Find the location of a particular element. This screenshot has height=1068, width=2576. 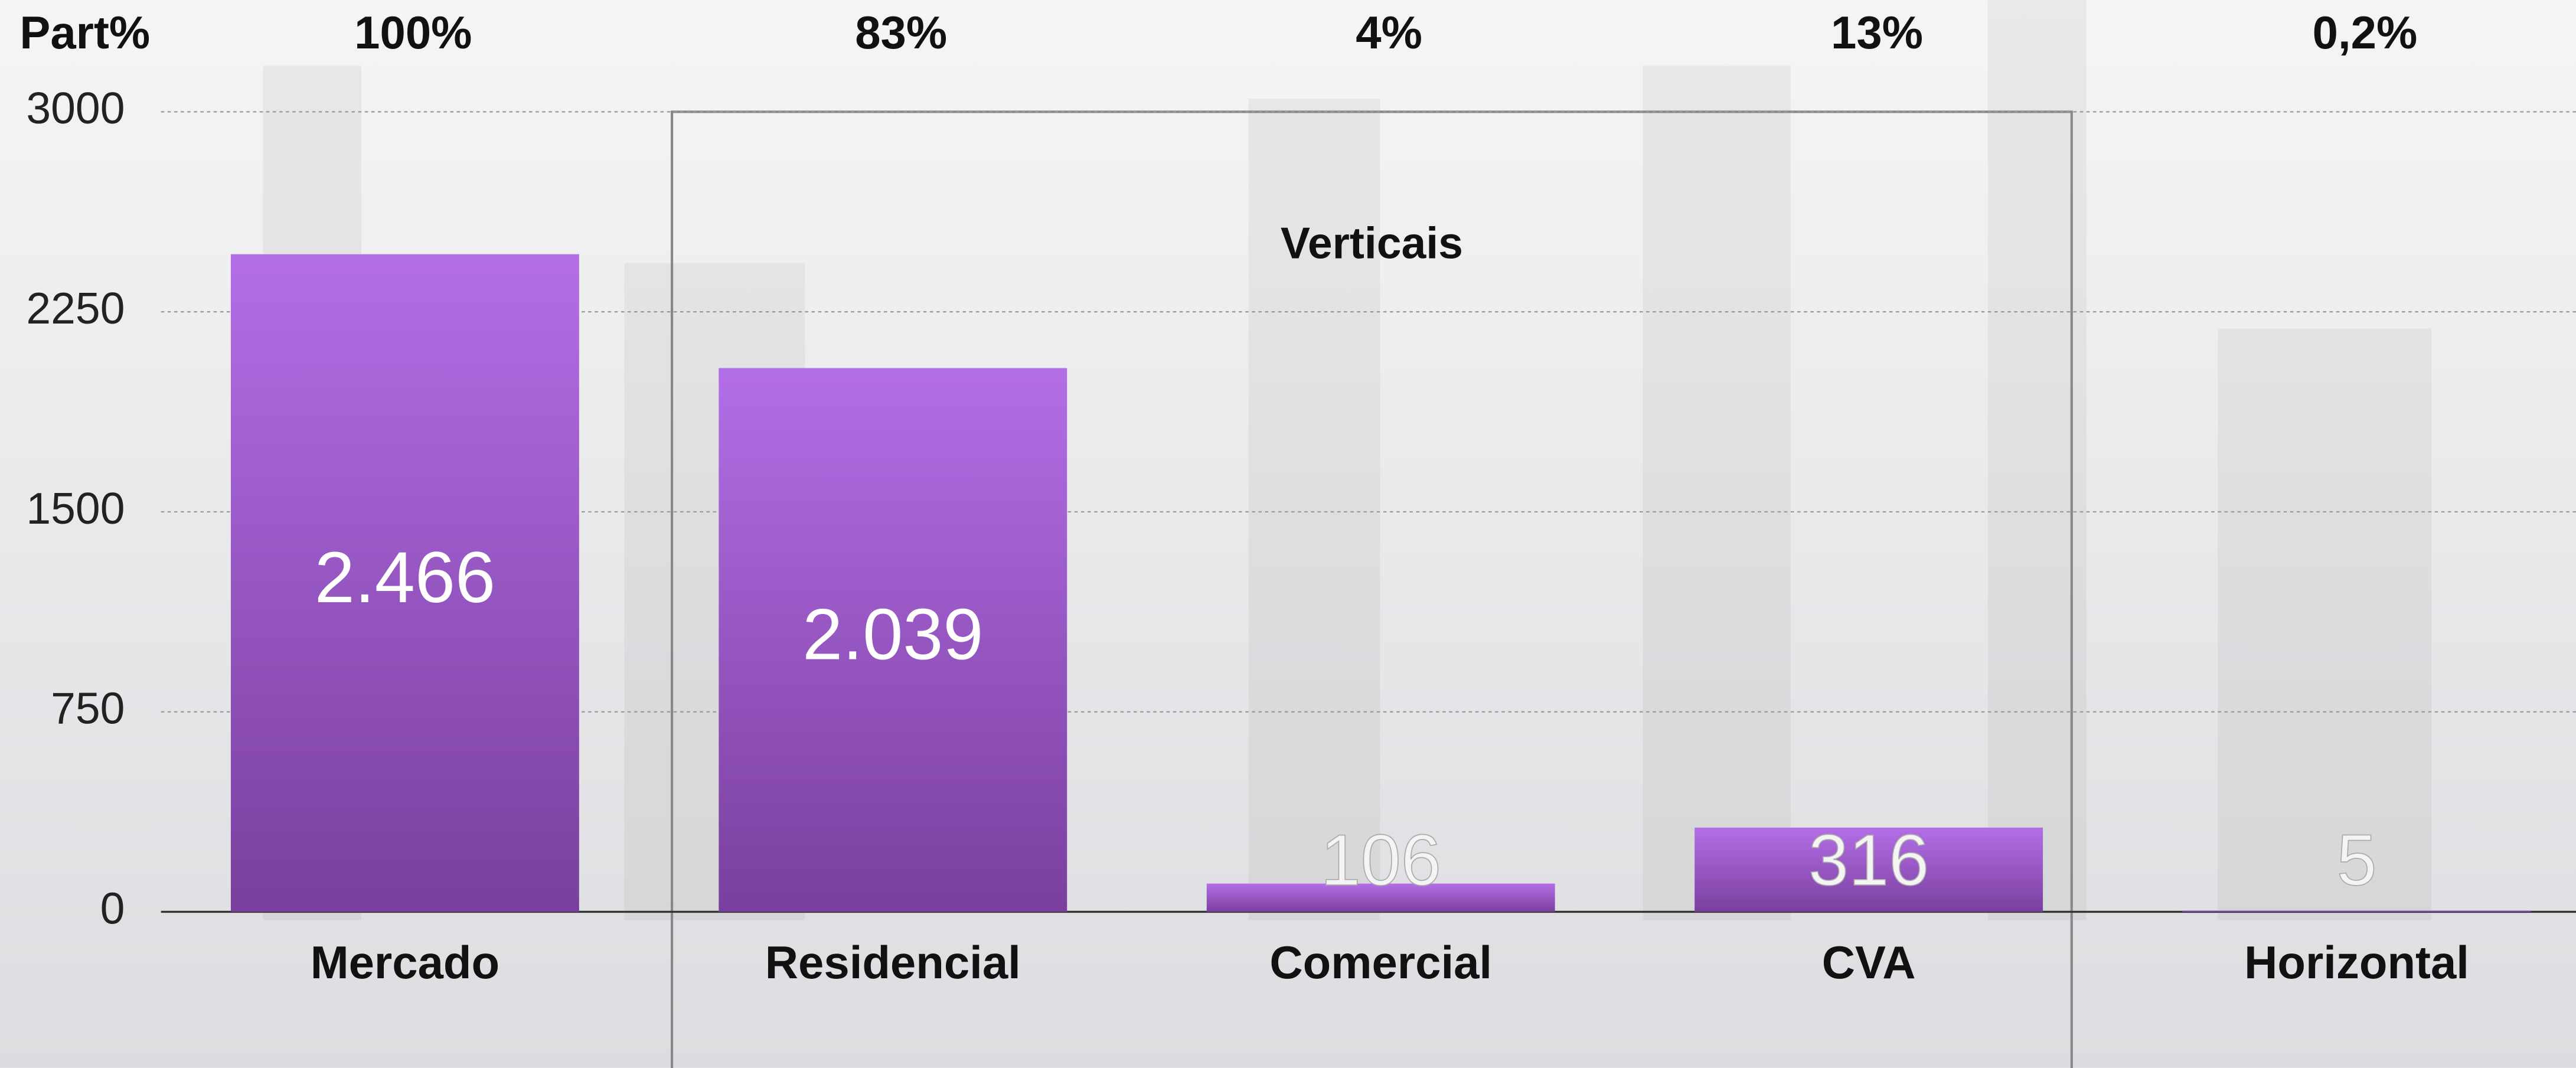

value-label: 5 is located at coordinates (2356, 860).